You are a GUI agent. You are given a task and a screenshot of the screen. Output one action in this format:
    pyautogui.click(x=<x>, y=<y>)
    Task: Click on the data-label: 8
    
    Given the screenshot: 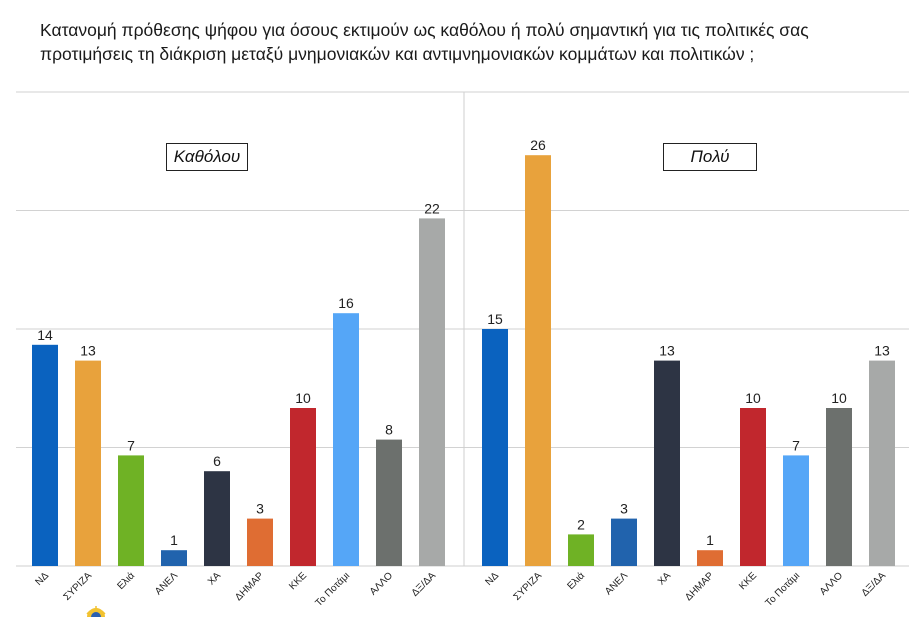 What is the action you would take?
    pyautogui.click(x=389, y=430)
    